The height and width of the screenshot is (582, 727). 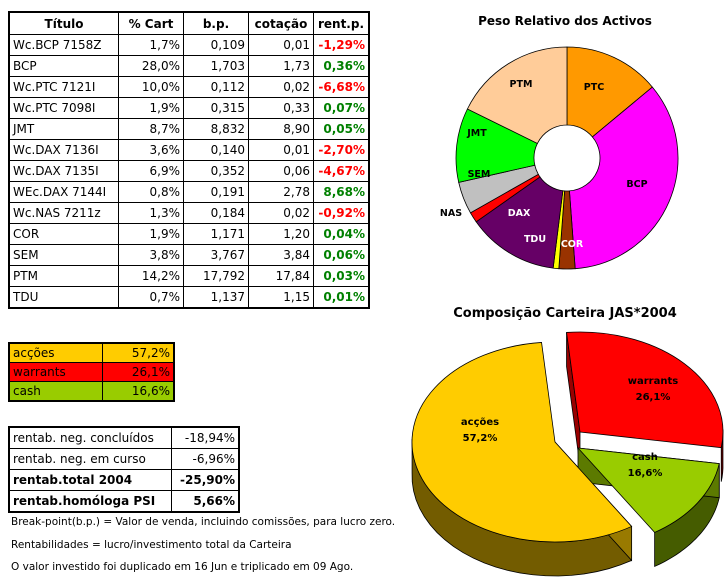 I want to click on allocation-label: acções, so click(x=56, y=352).